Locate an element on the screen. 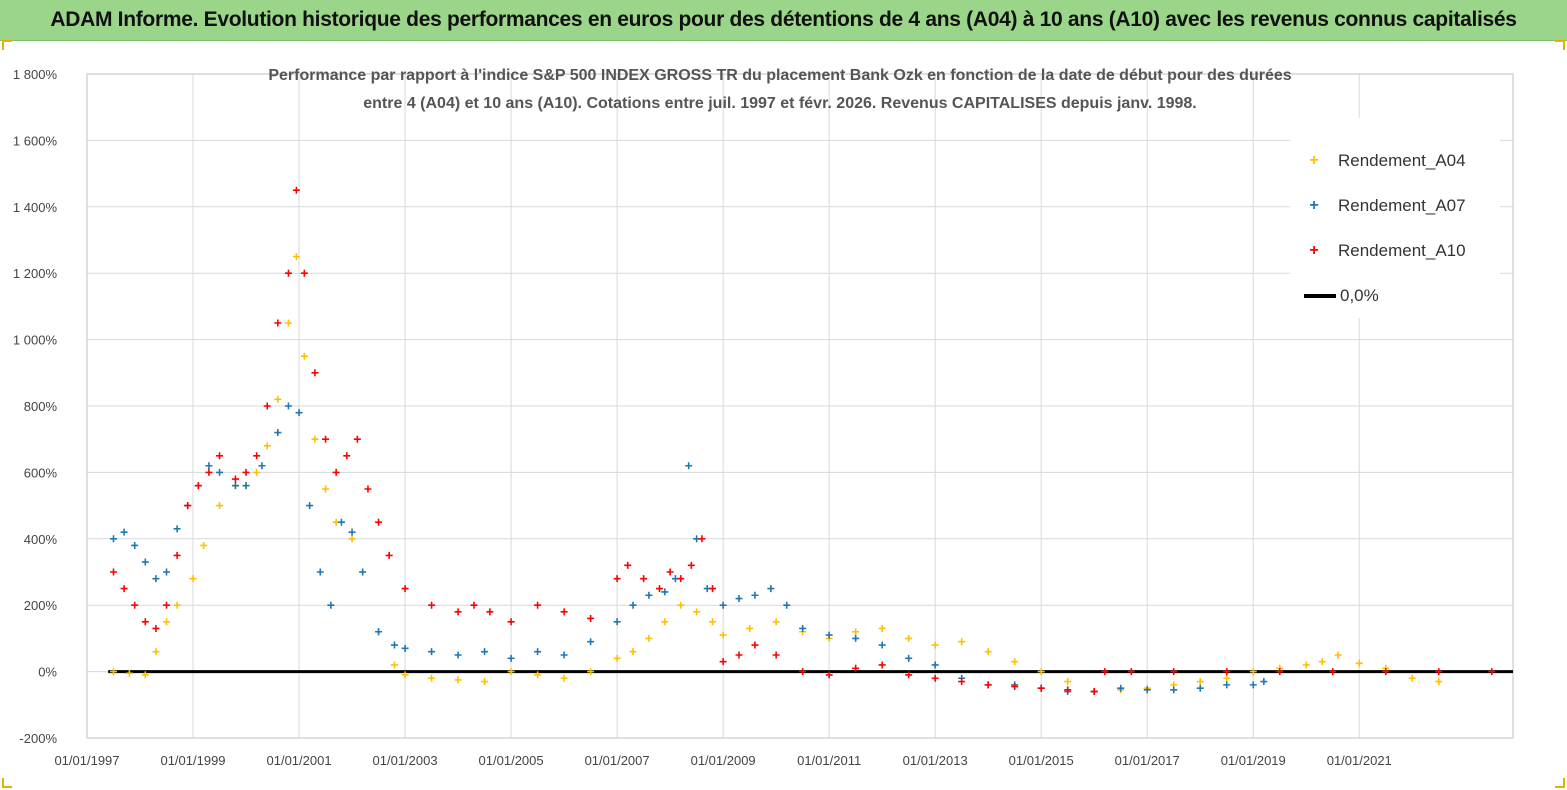 This screenshot has height=790, width=1567. legend-item-a04: + Rendement_A04 is located at coordinates (1395, 161).